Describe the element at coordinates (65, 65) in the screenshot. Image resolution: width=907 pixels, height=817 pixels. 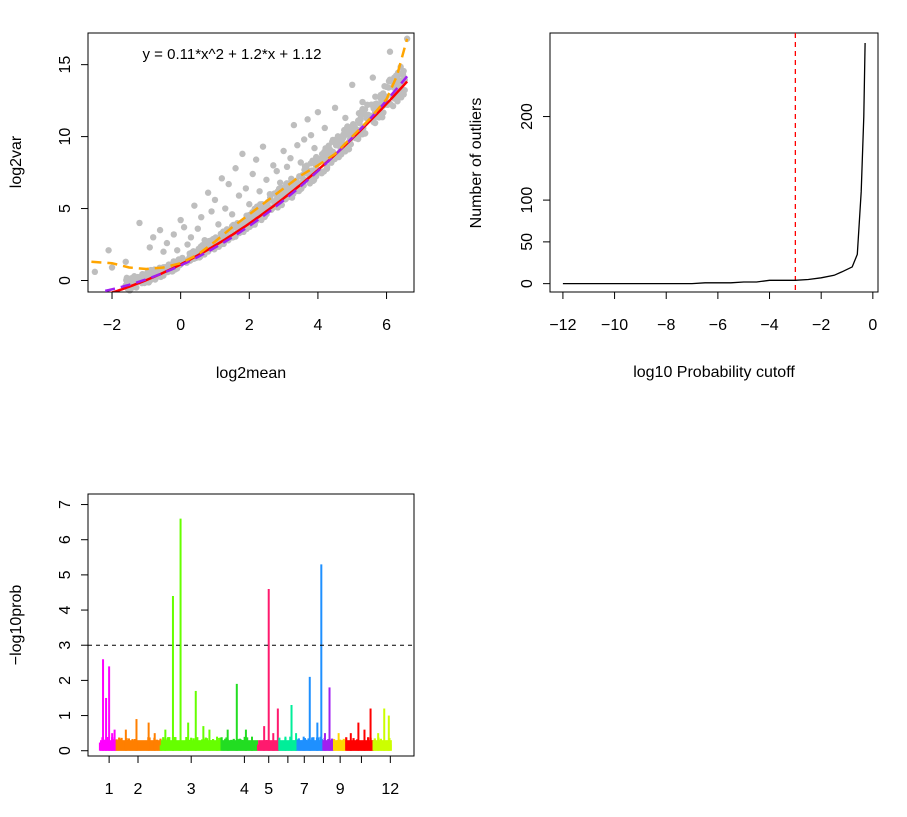
I see `scatter-y-tick-label: 15` at that location.